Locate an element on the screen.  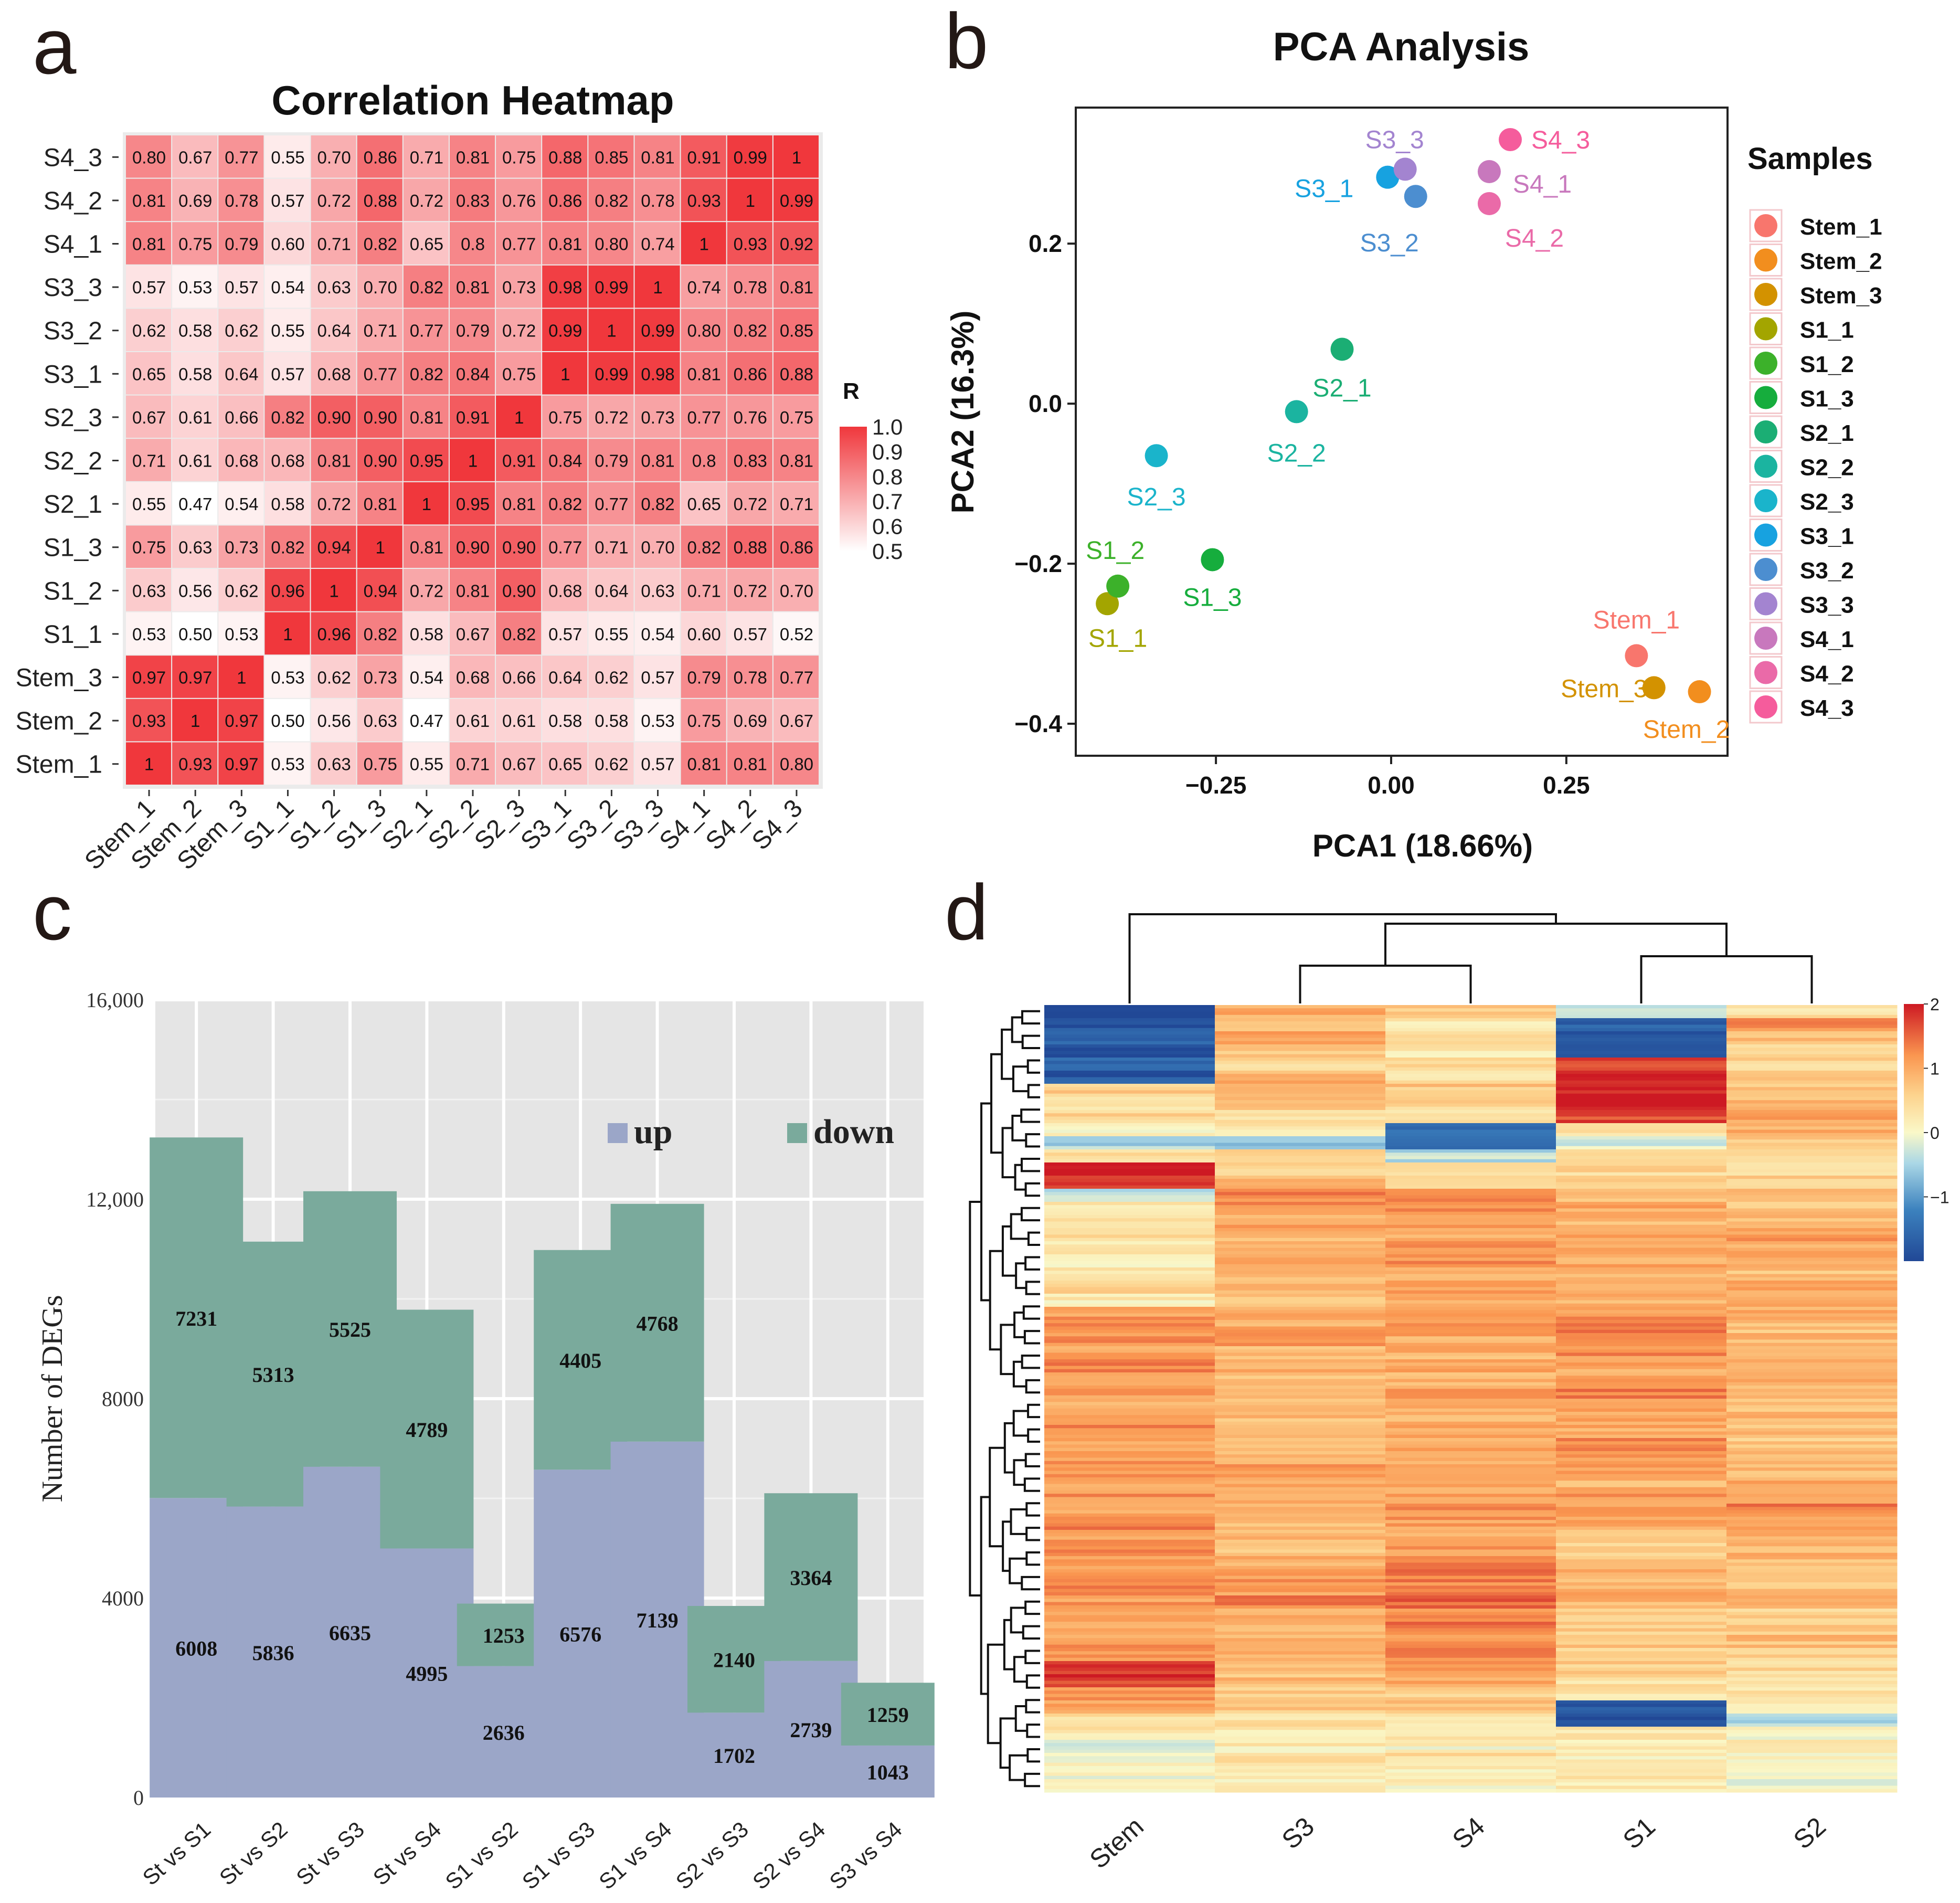
heatmap-d-column-label: S3 is located at coordinates (1298, 1834).